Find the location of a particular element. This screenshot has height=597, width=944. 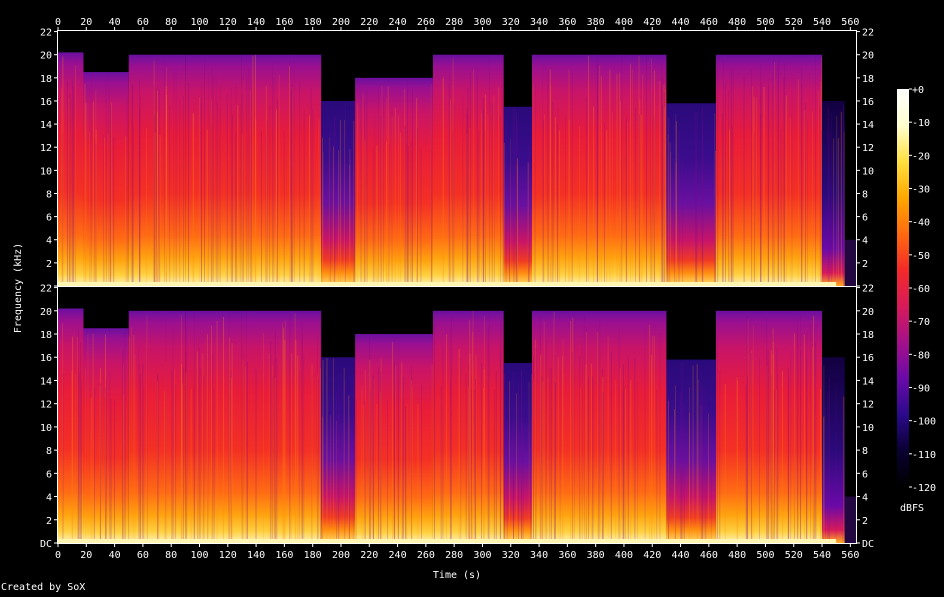

x-tick-label-top: 60 is located at coordinates (143, 22).